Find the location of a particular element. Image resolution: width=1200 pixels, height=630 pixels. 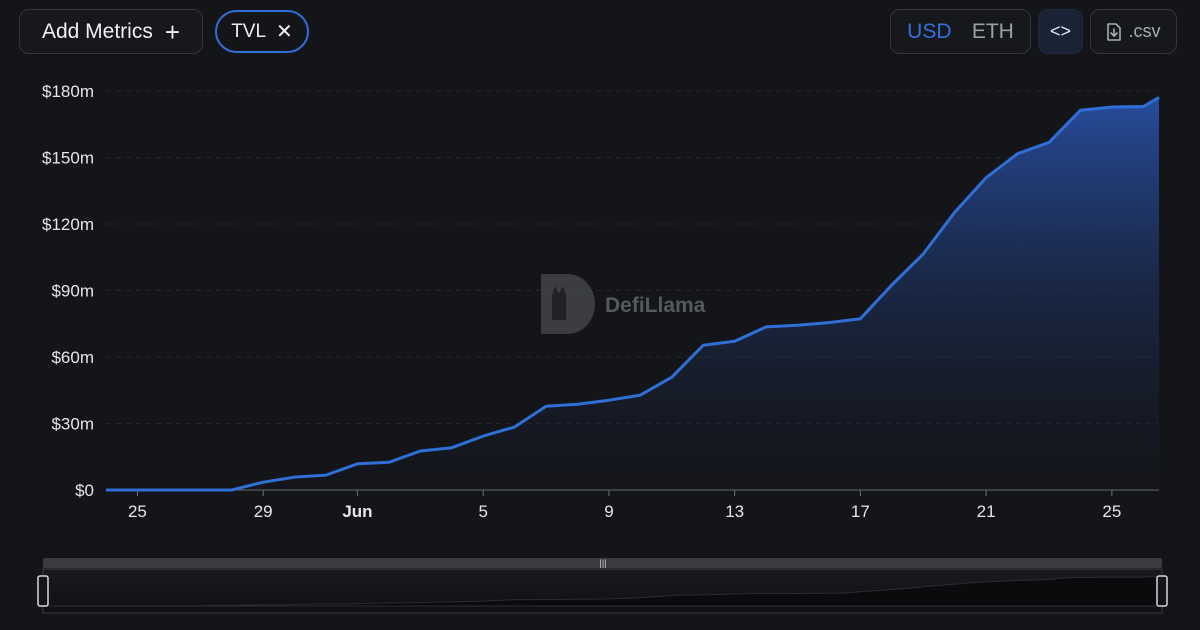

mini-area is located at coordinates (603, 591).